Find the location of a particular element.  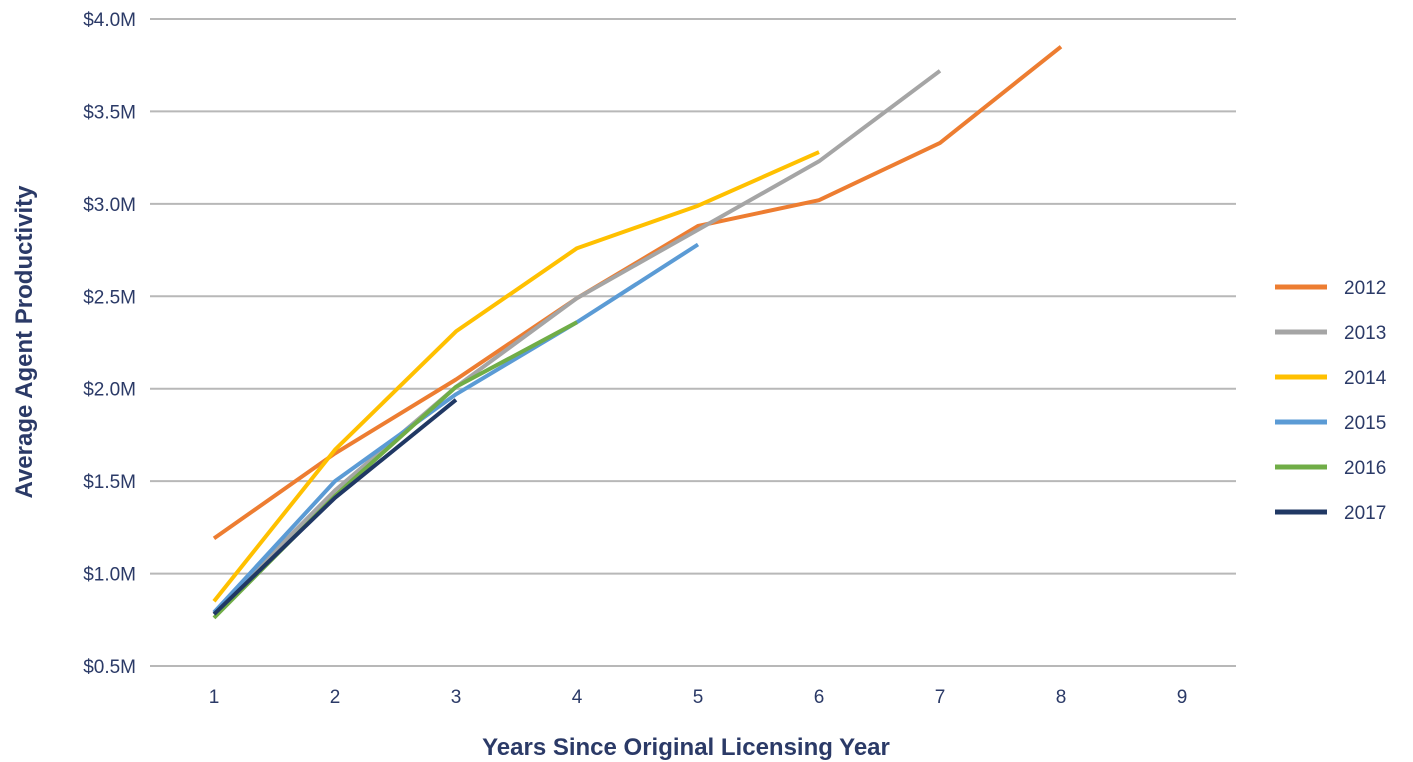

y-tick-label: $2.0M is located at coordinates (109, 390).